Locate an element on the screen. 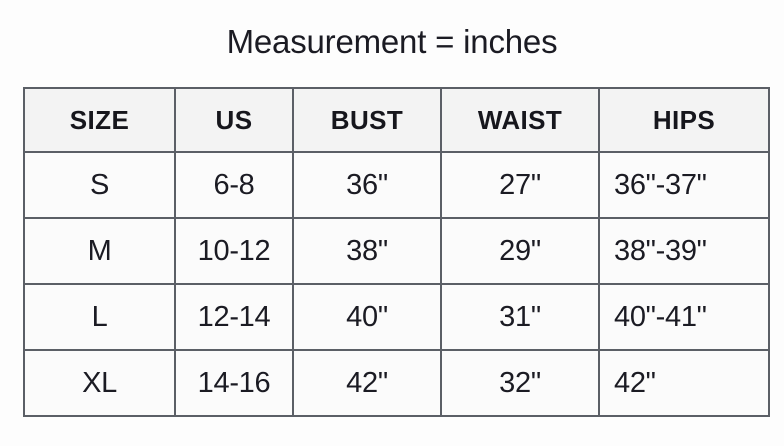 Image resolution: width=784 pixels, height=446 pixels. table-header-row: SIZE US BUST WAIST HIPS is located at coordinates (396, 120).